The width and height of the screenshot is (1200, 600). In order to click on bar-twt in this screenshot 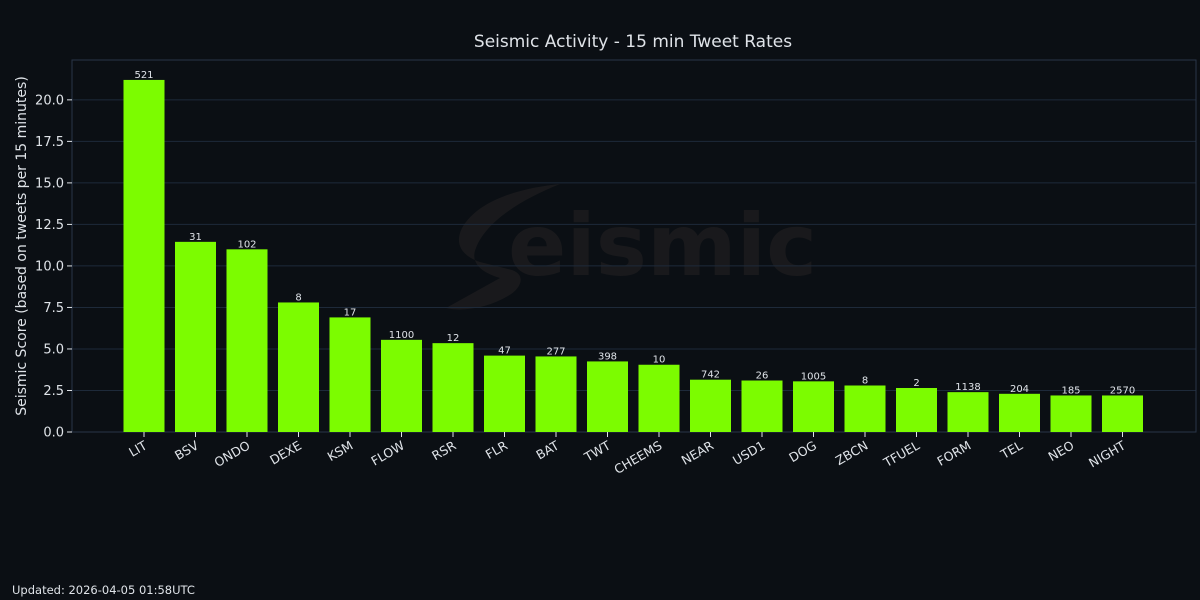, I will do `click(607, 396)`.